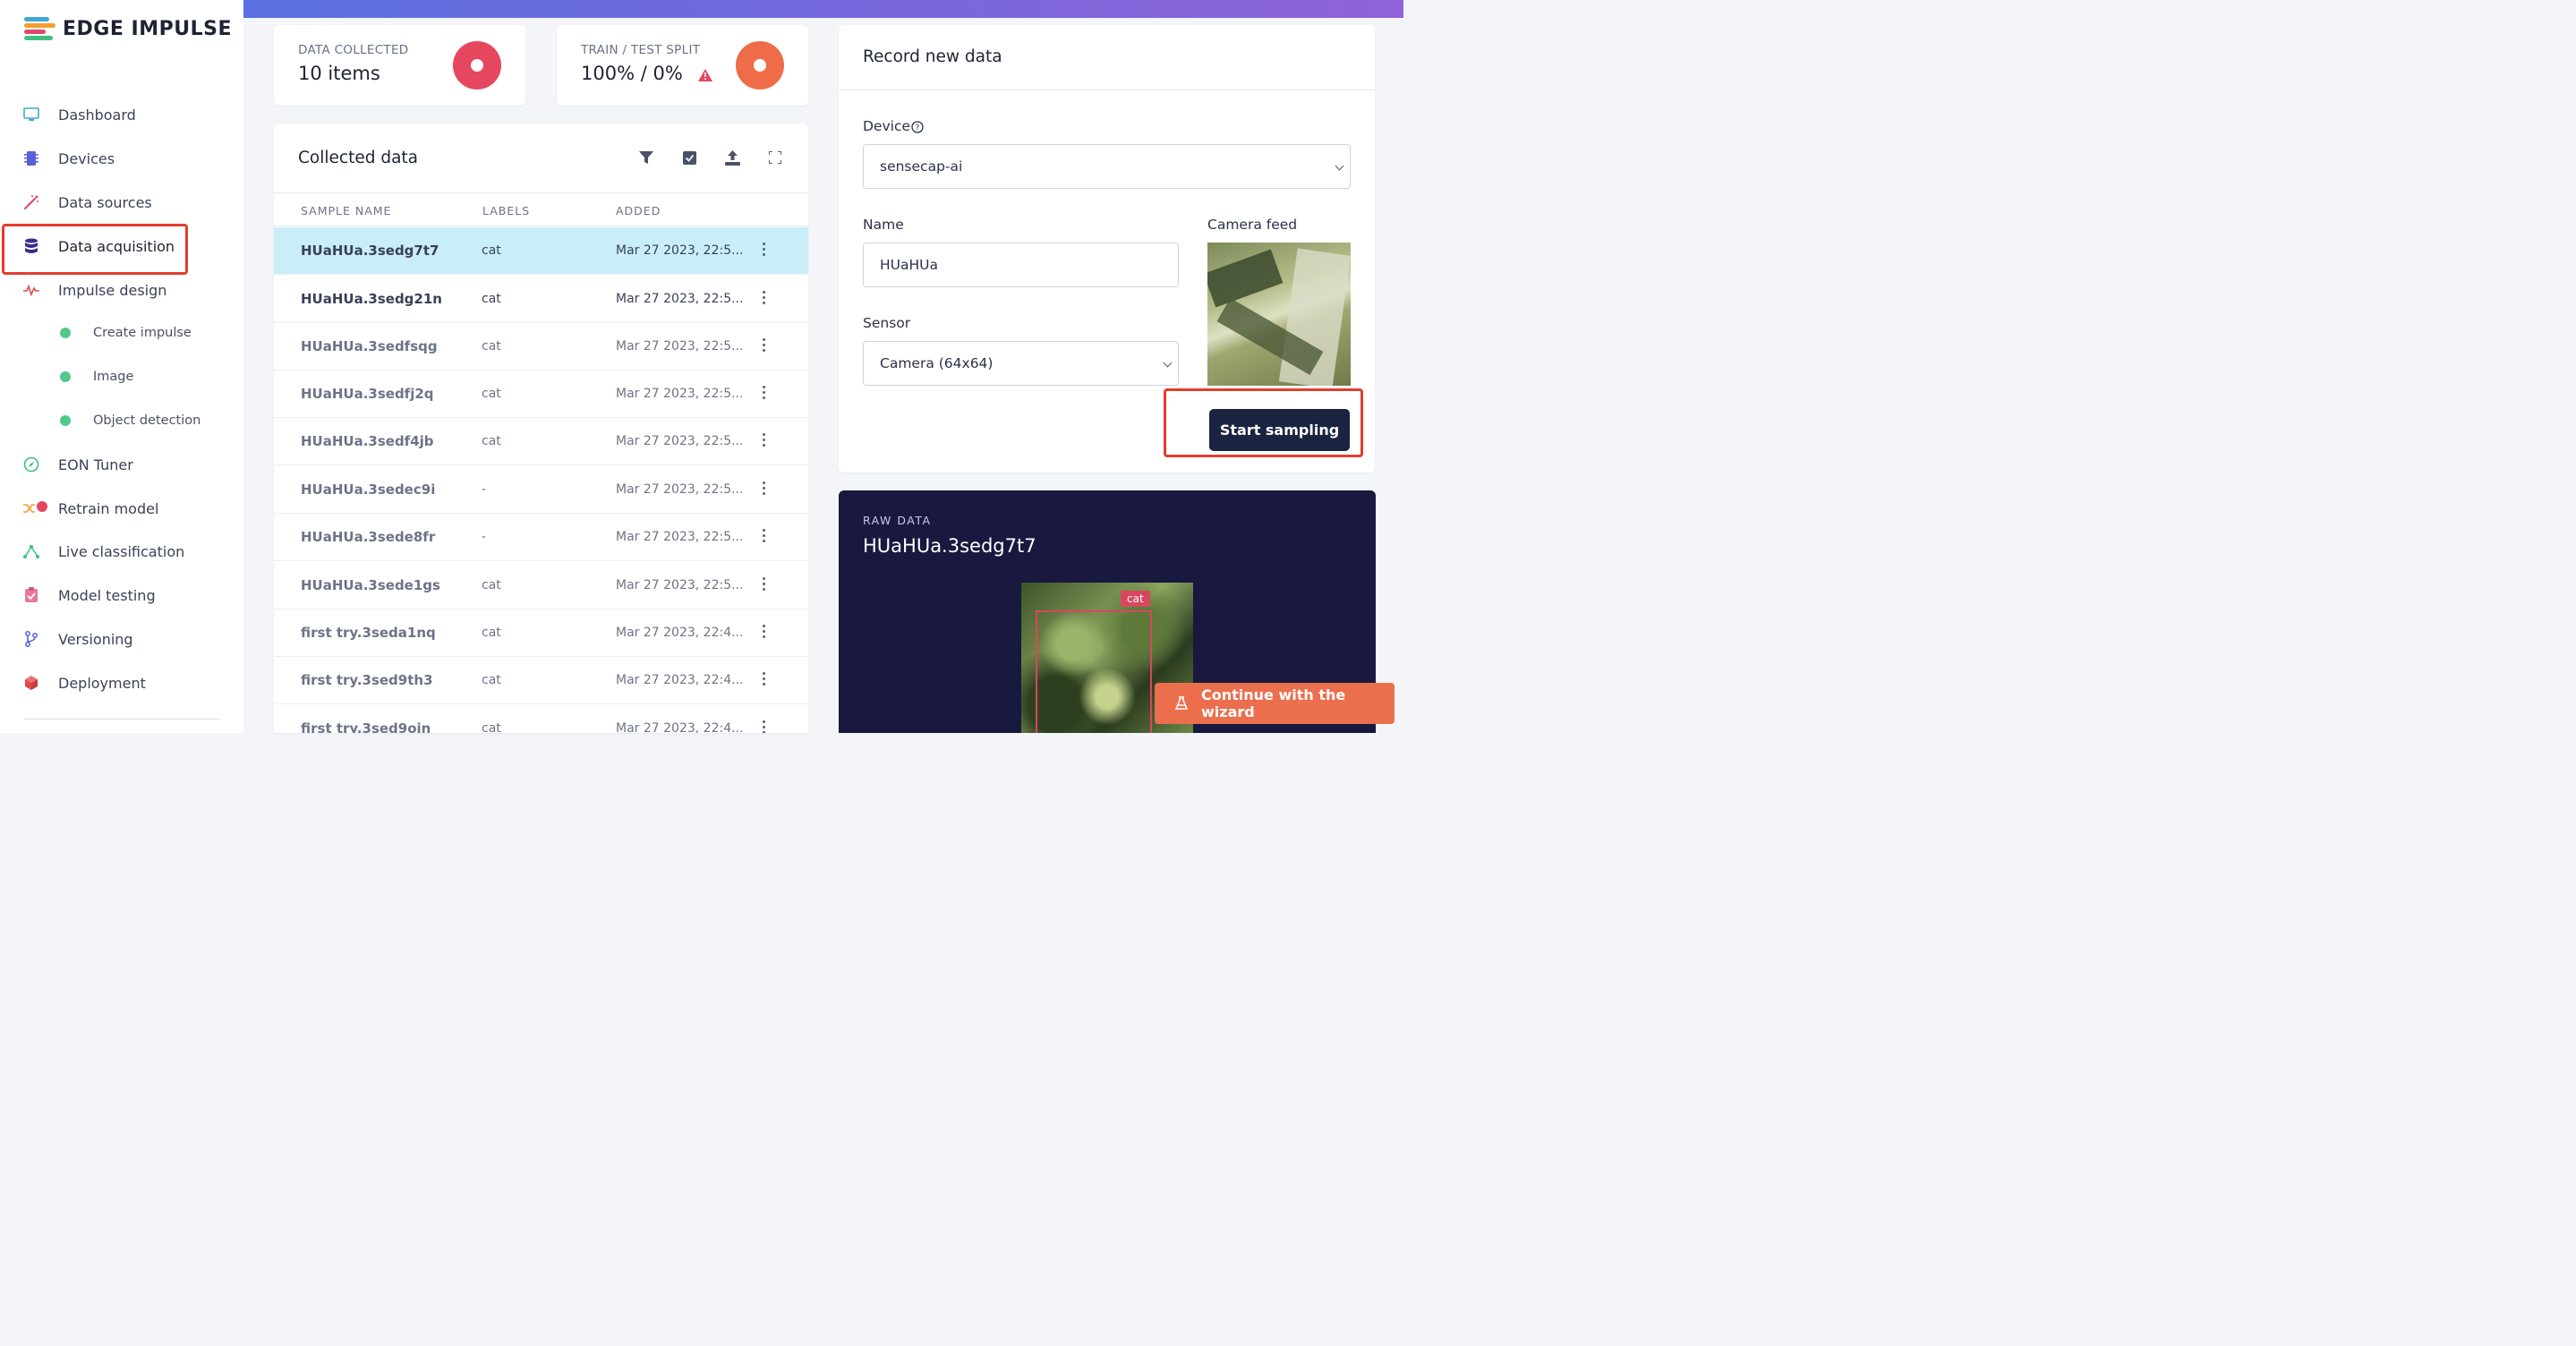  What do you see at coordinates (1021, 265) in the screenshot?
I see `name-input: HUaHUa` at bounding box center [1021, 265].